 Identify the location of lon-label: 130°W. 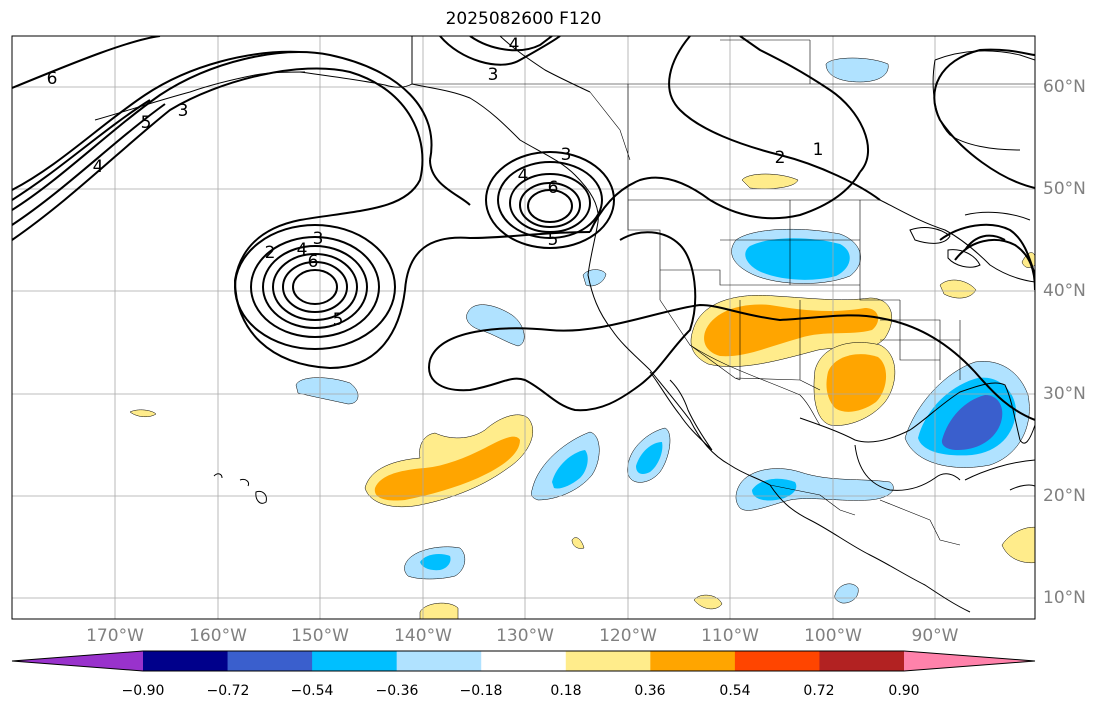
(525, 636).